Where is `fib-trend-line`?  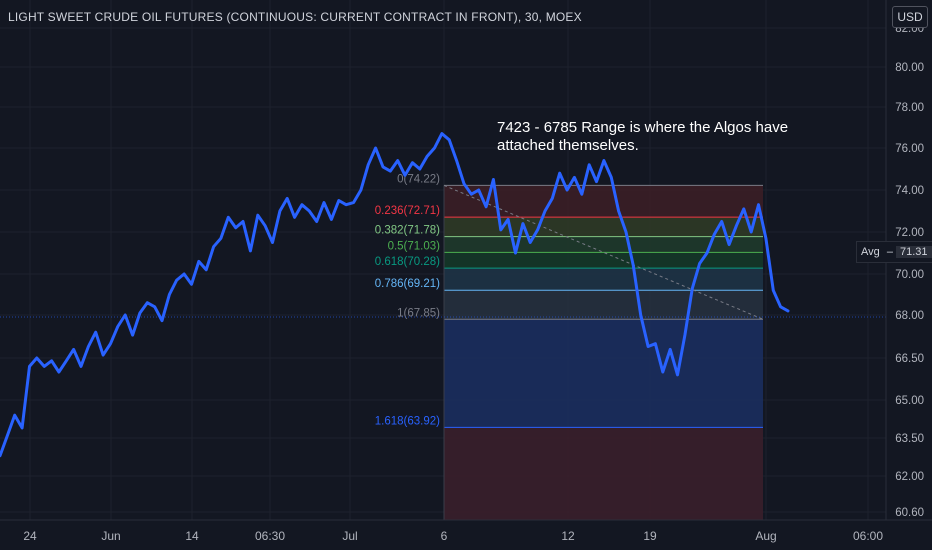 fib-trend-line is located at coordinates (603, 252).